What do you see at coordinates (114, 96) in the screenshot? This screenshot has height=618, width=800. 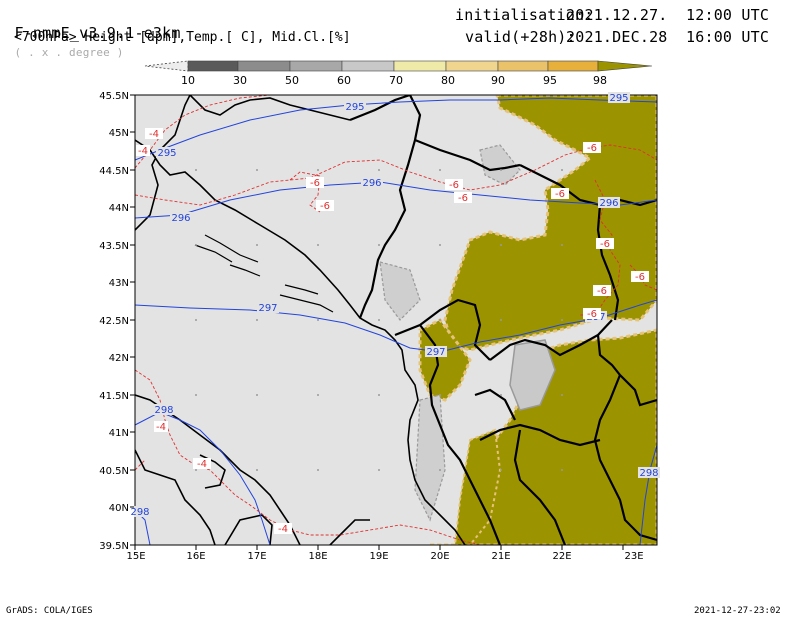 I see `lat-label: 45.5N` at bounding box center [114, 96].